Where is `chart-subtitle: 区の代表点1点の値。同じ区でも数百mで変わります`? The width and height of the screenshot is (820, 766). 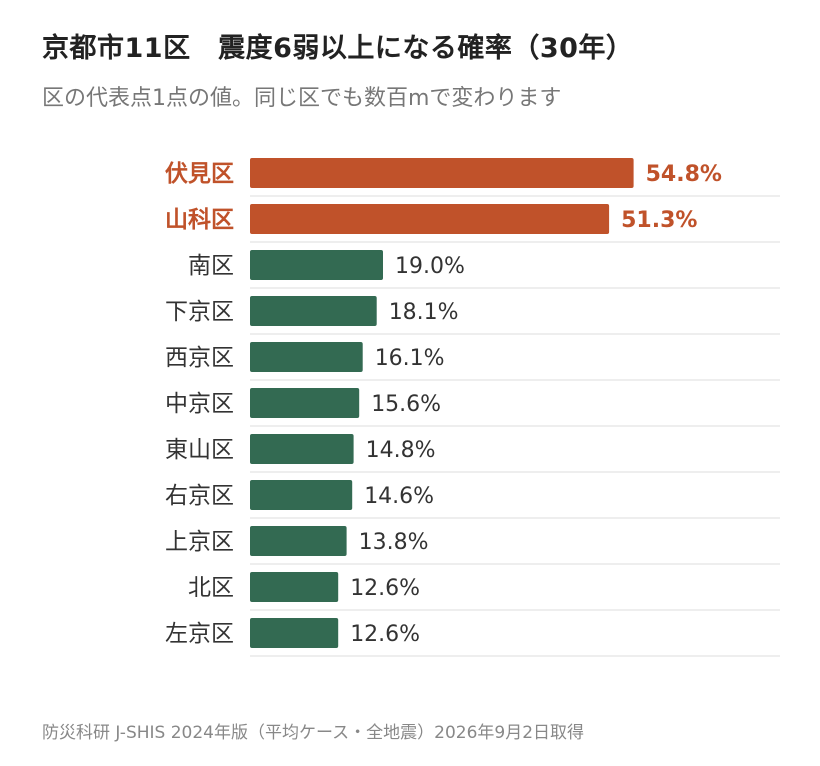
chart-subtitle: 区の代表点1点の値。同じ区でも数百mで変わります is located at coordinates (302, 98).